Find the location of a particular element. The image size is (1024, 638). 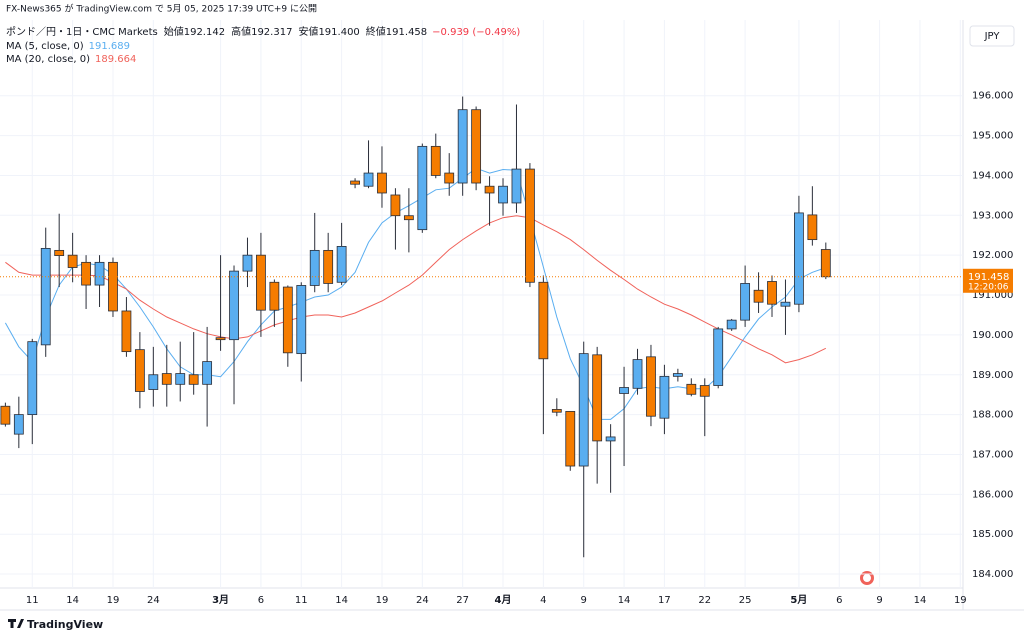

y-tick-label: 184.000 is located at coordinates (992, 574).